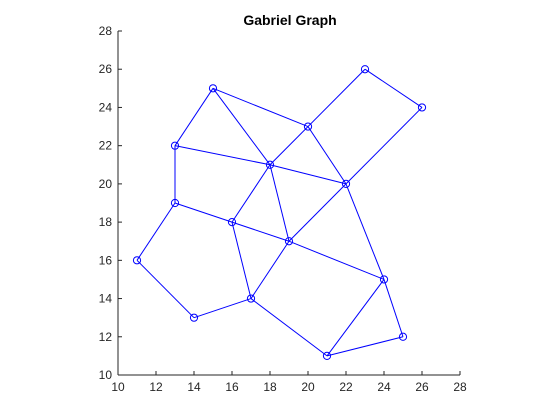 The height and width of the screenshot is (420, 560). I want to click on x-tick-label: 28, so click(460, 387).